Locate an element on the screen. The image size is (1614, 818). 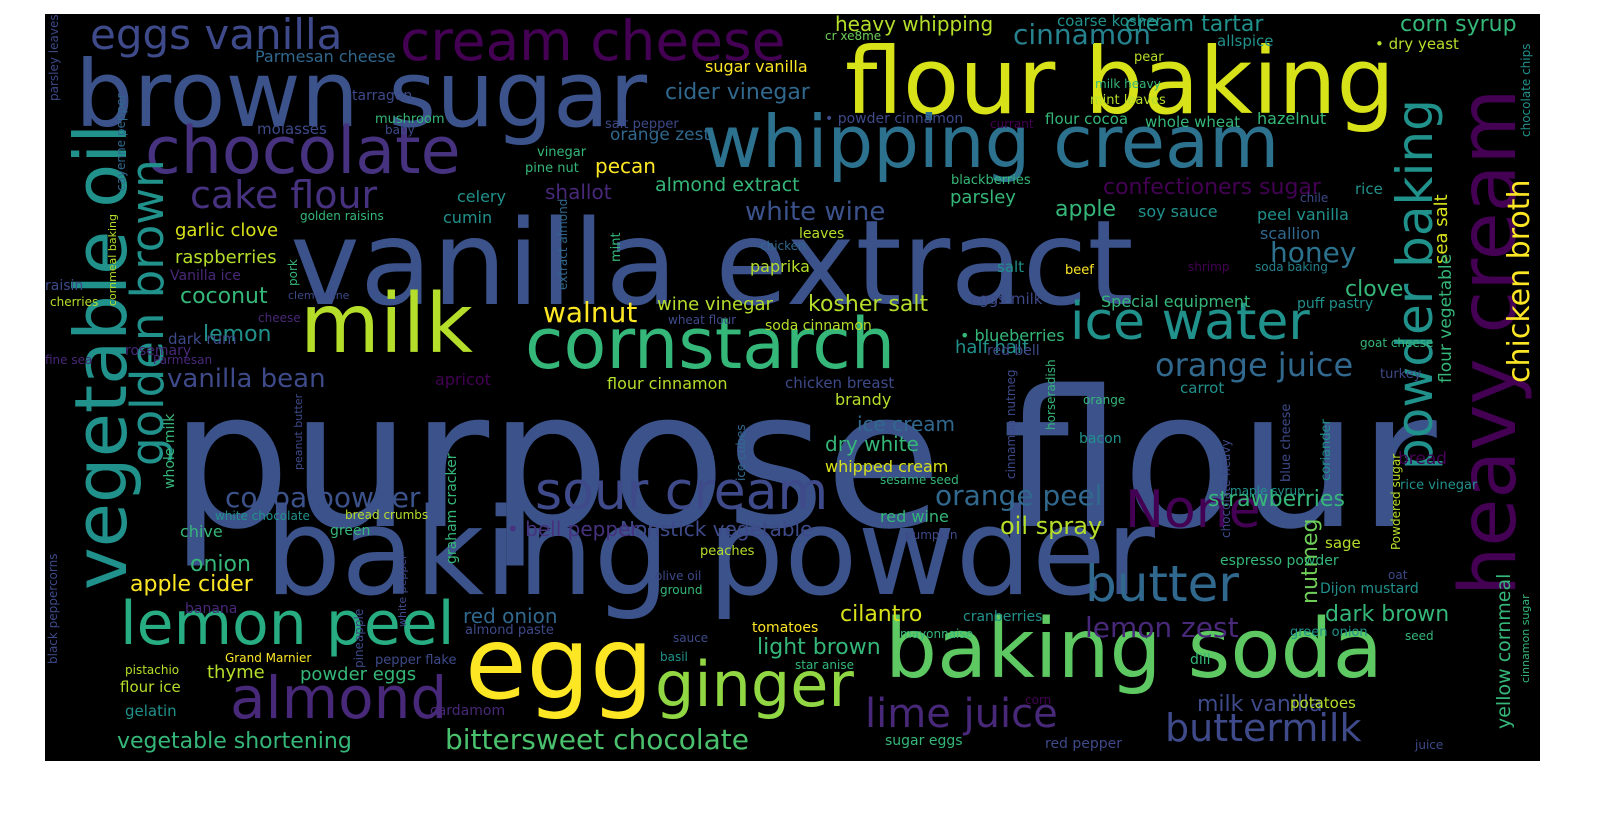
word-parsley: parsley is located at coordinates (983, 197).